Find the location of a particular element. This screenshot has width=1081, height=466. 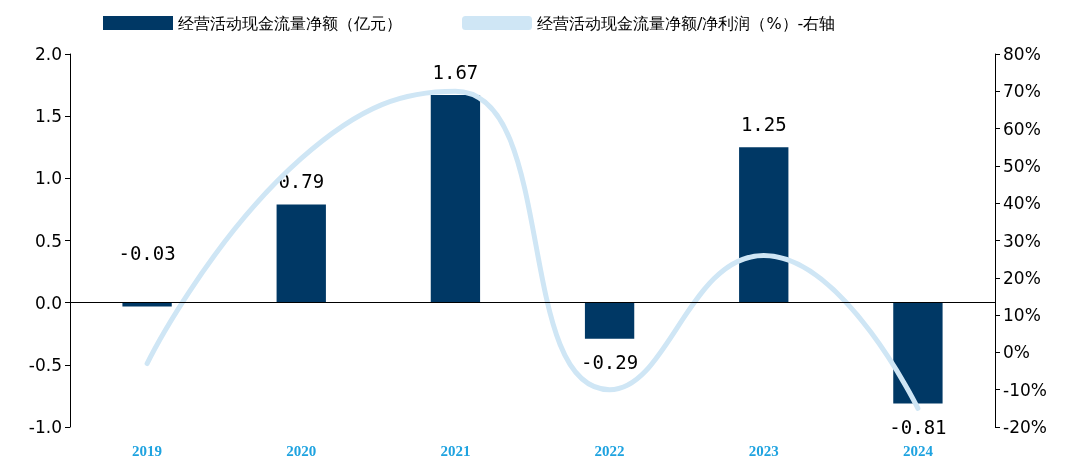

y-tick-label: 0.0 is located at coordinates (48, 302).